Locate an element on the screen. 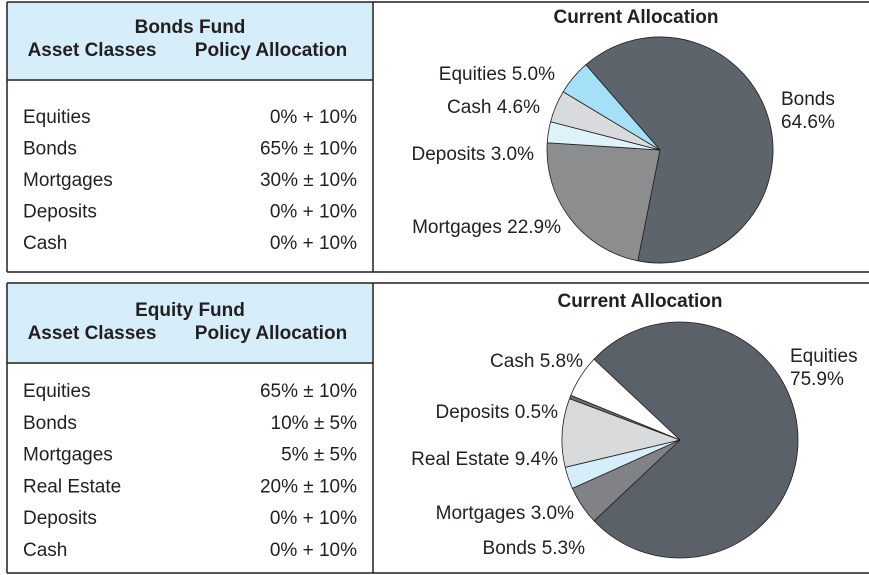  slice-label-value: 75.9% is located at coordinates (817, 379).